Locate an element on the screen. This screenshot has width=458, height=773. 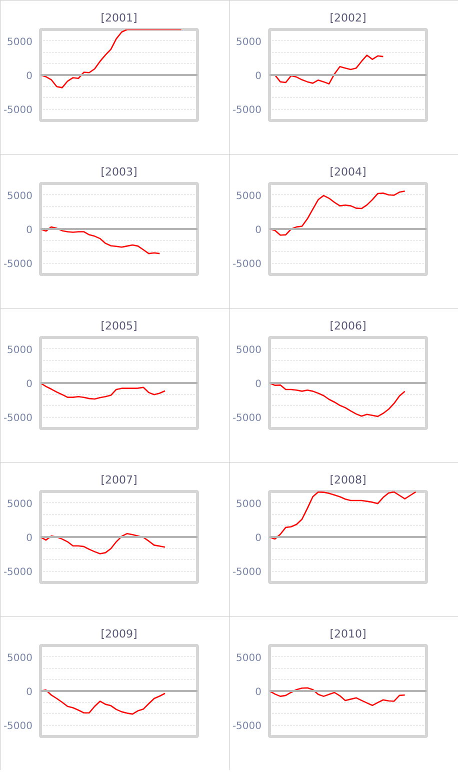
chart-title: [2006] is located at coordinates (348, 326).